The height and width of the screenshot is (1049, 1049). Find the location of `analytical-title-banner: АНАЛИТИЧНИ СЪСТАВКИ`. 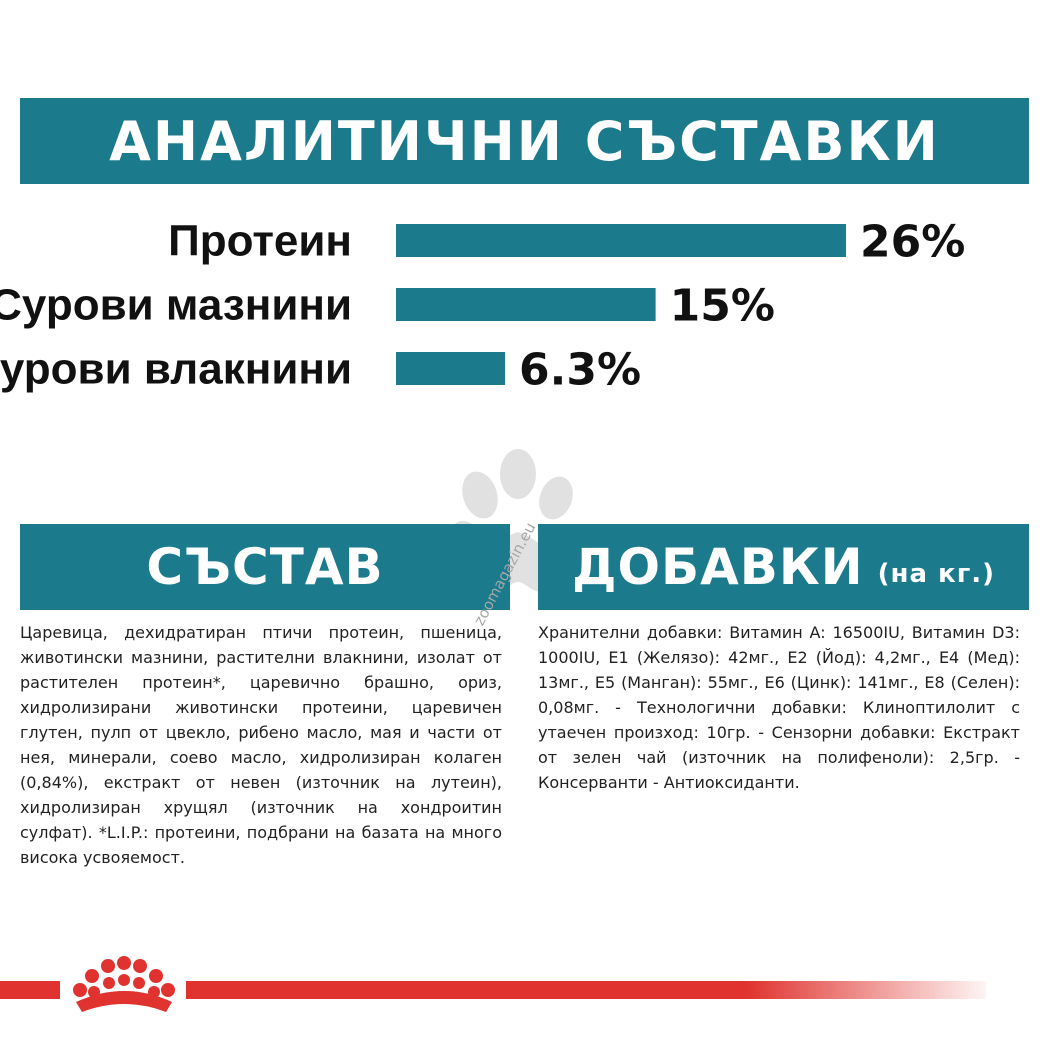

analytical-title-banner: АНАЛИТИЧНИ СЪСТАВКИ is located at coordinates (524, 141).